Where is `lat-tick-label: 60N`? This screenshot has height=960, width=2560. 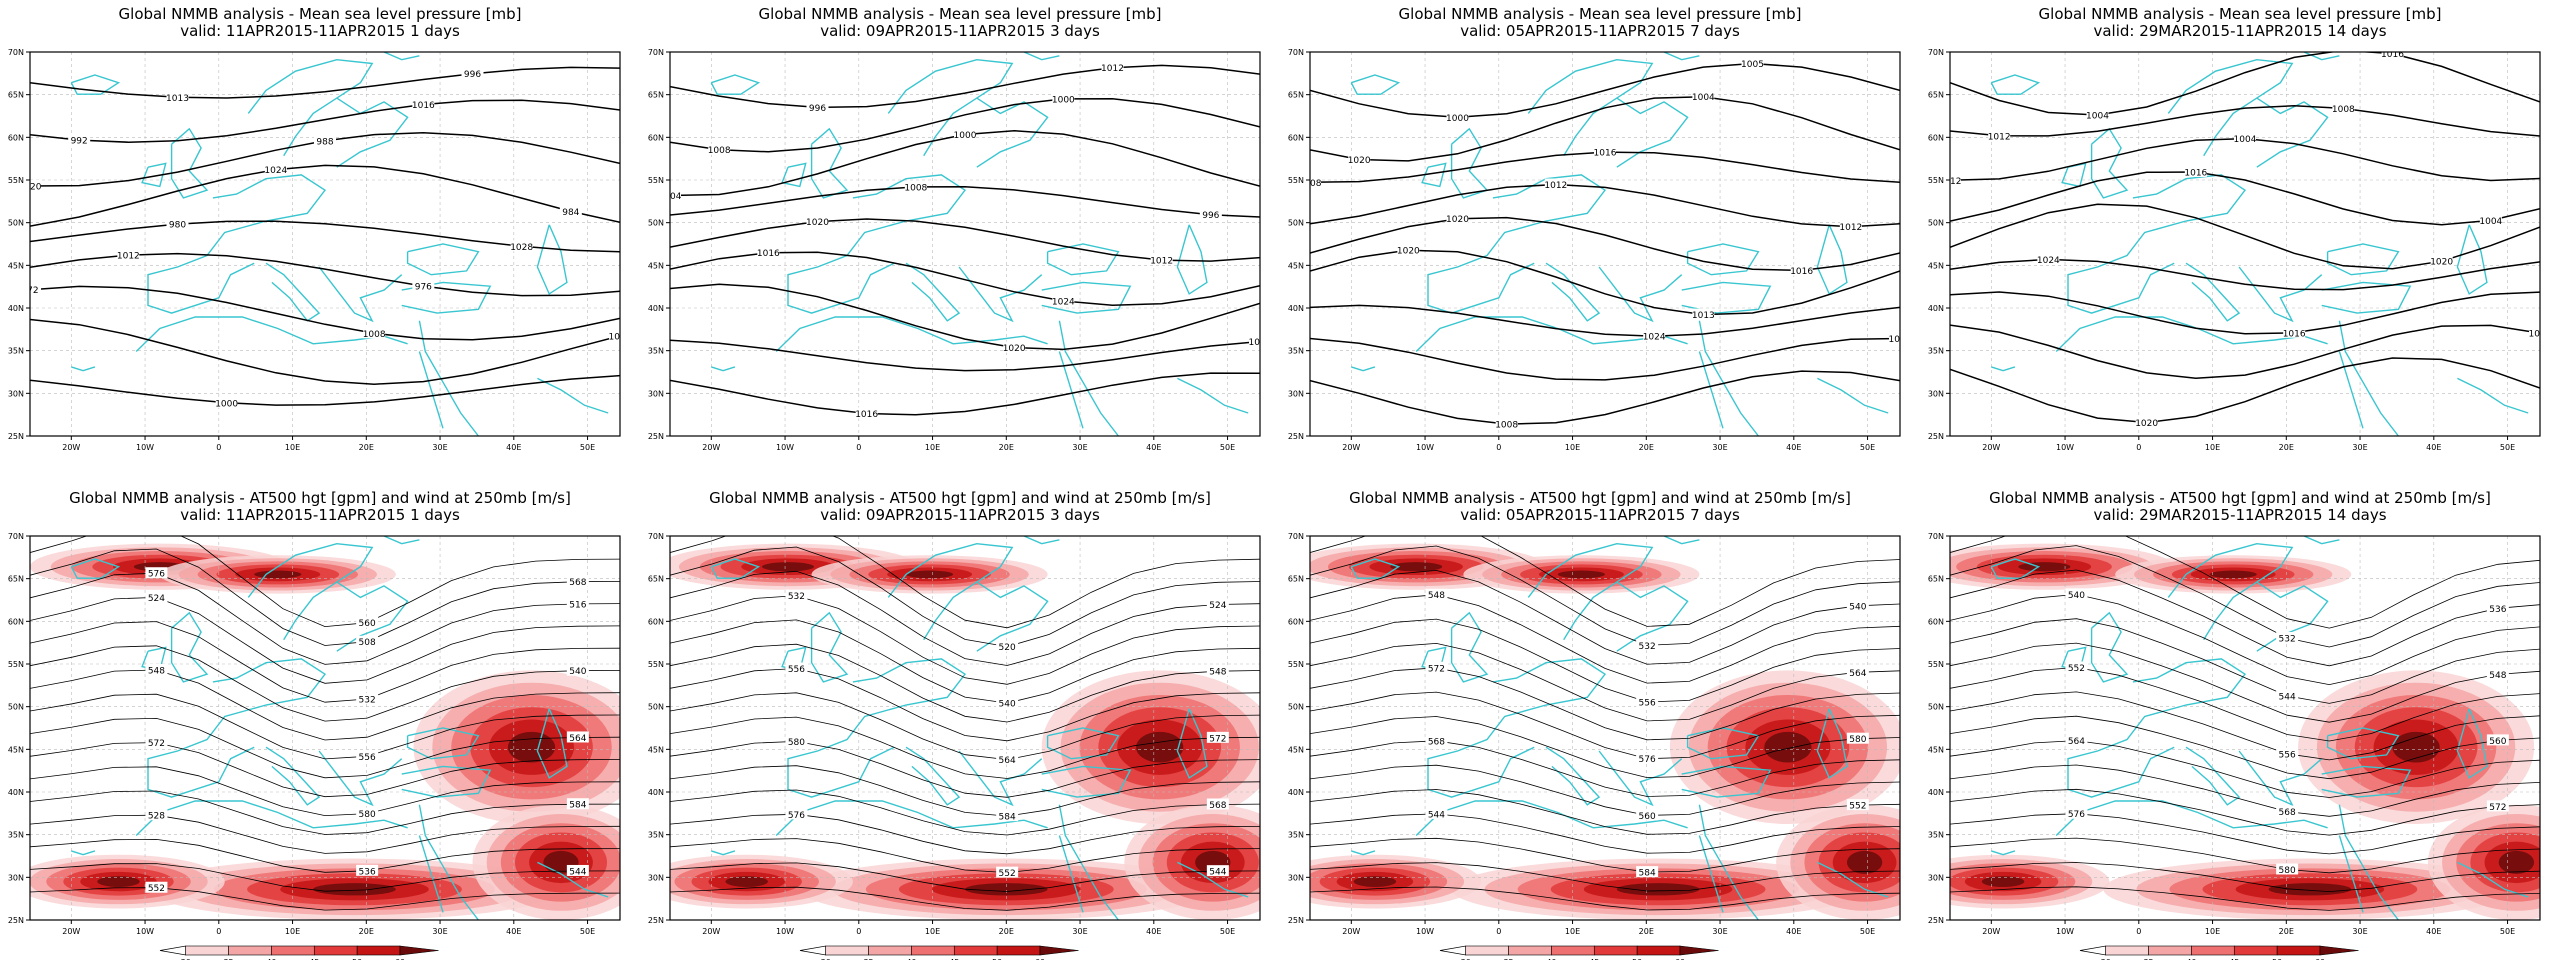 lat-tick-label: 60N is located at coordinates (656, 621).